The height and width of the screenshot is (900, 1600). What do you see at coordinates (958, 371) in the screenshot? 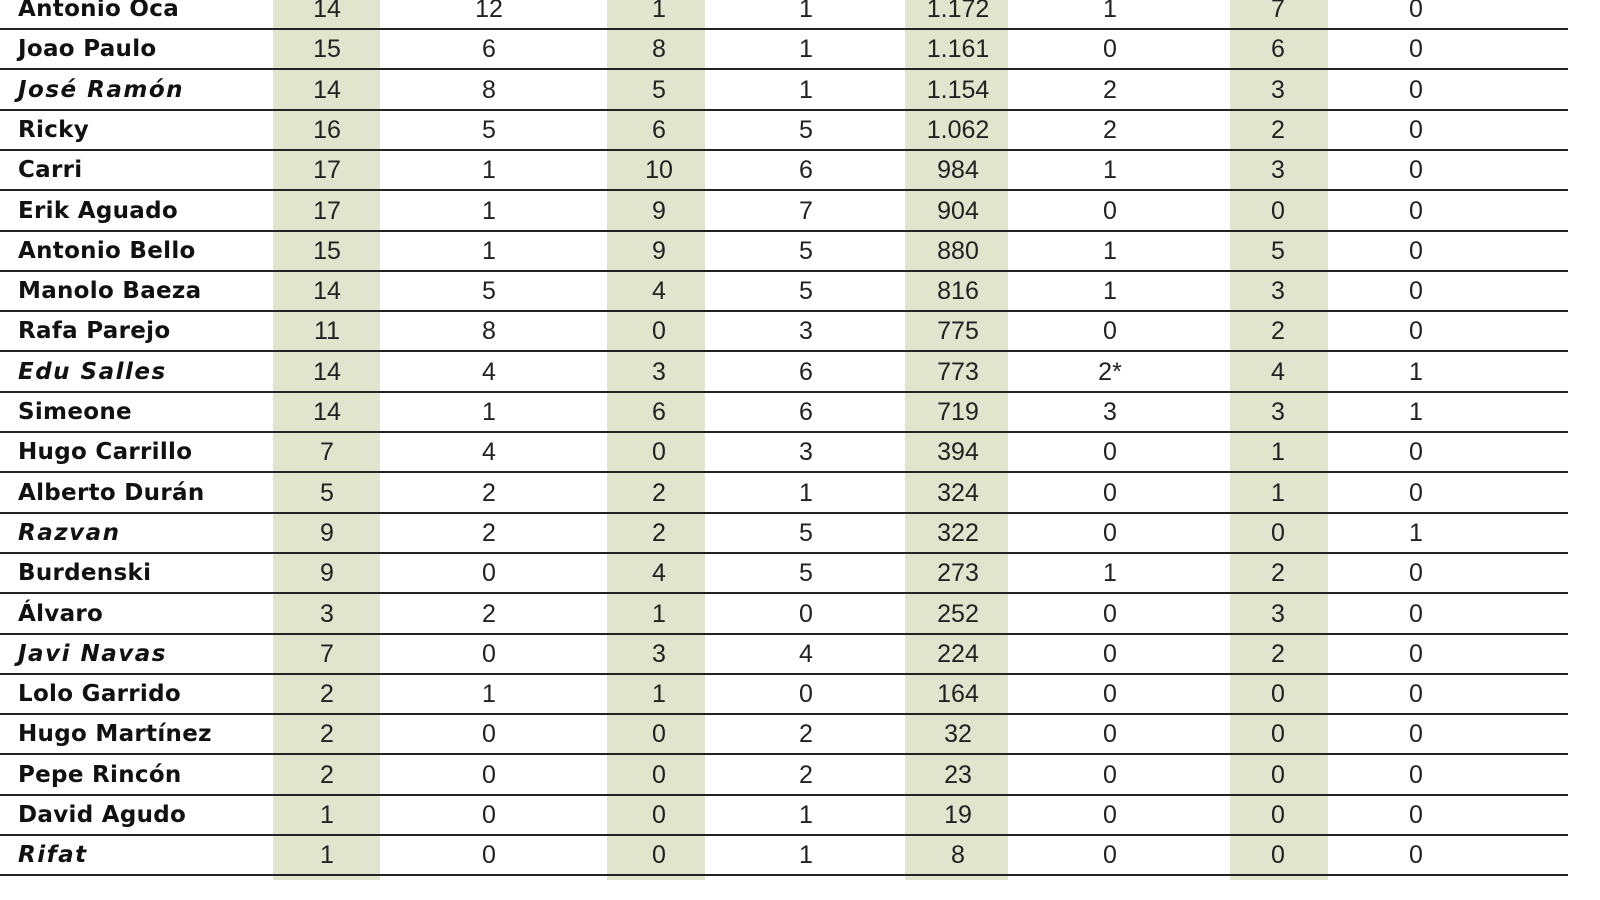
I see `stat-cell: 773` at bounding box center [958, 371].